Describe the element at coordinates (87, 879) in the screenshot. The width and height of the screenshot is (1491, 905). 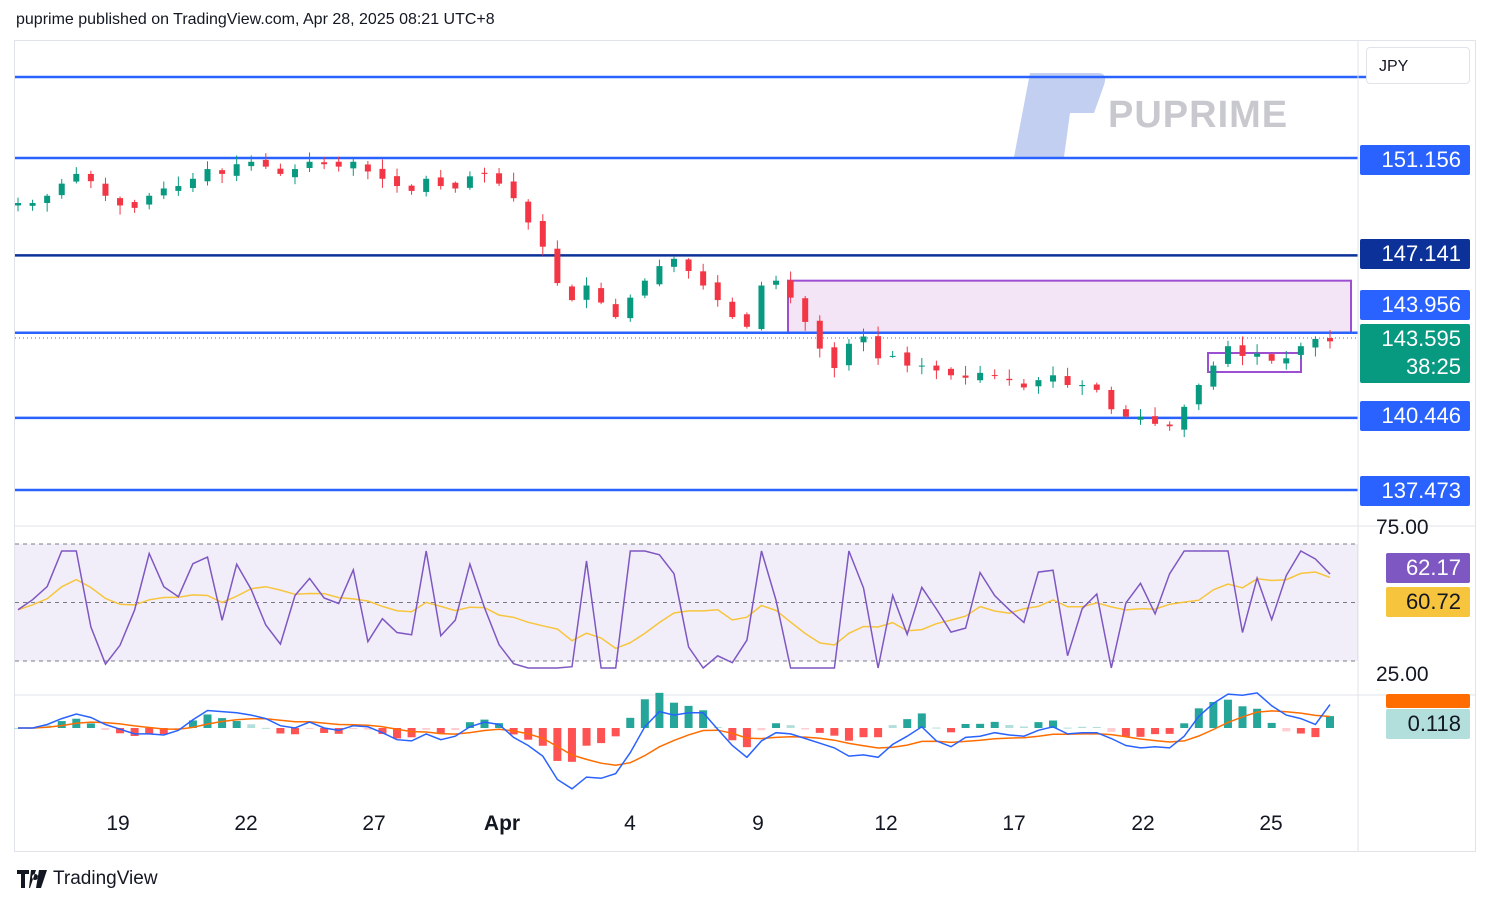
I see `tradingview-footer: TradingView` at that location.